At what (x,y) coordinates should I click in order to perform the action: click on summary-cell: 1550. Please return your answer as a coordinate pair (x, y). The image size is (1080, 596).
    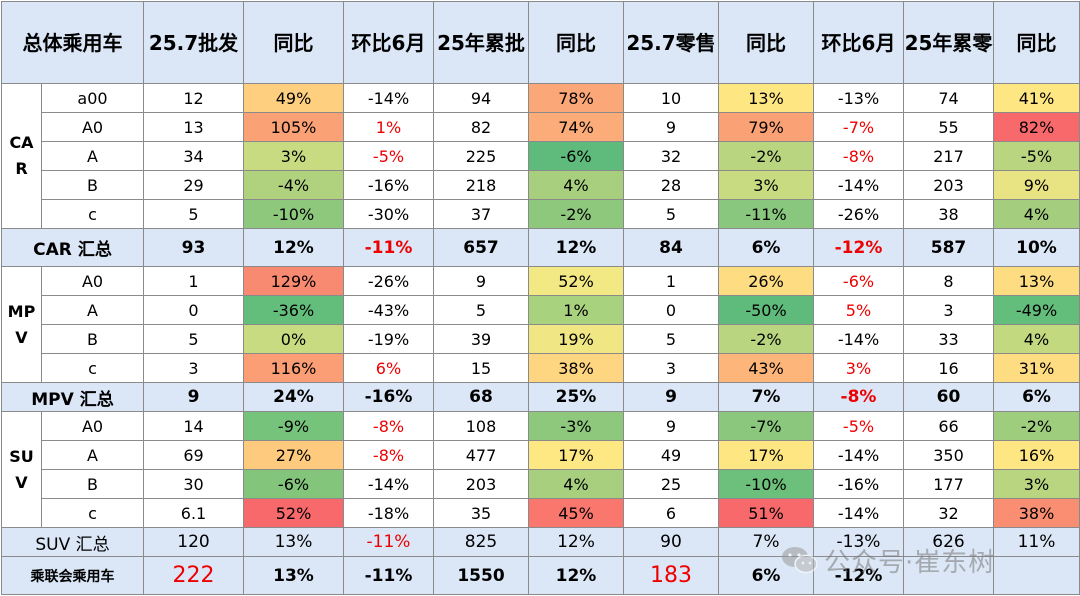
    Looking at the image, I should click on (481, 575).